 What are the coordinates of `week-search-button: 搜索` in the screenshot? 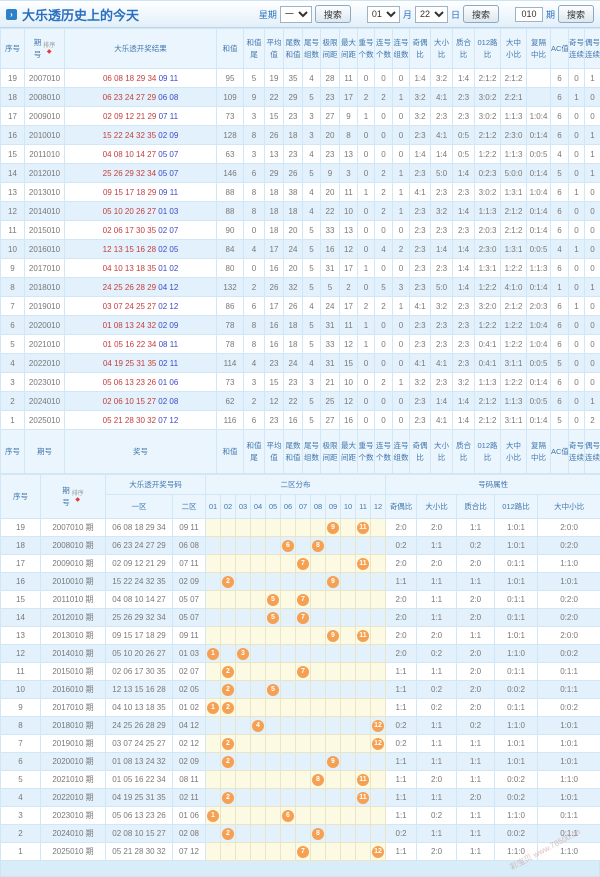 It's located at (333, 14).